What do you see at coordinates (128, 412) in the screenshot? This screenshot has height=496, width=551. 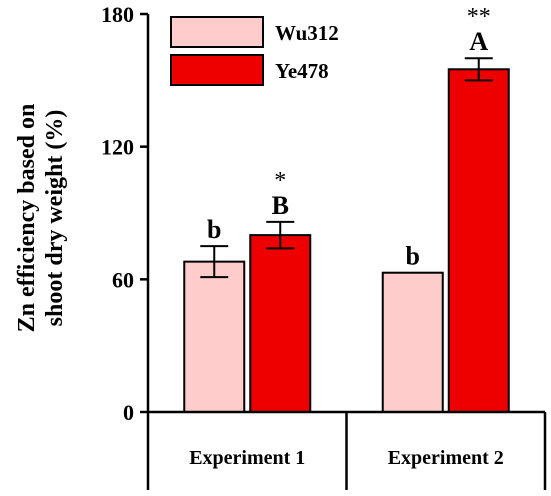 I see `y-tick-label: 0` at bounding box center [128, 412].